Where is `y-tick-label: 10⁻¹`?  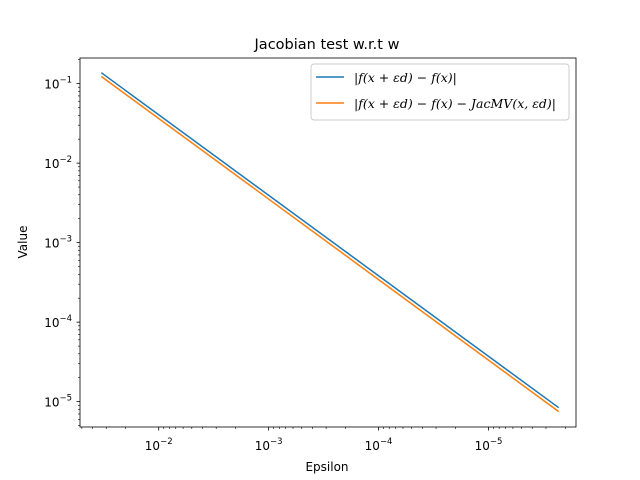 y-tick-label: 10⁻¹ is located at coordinates (58, 84).